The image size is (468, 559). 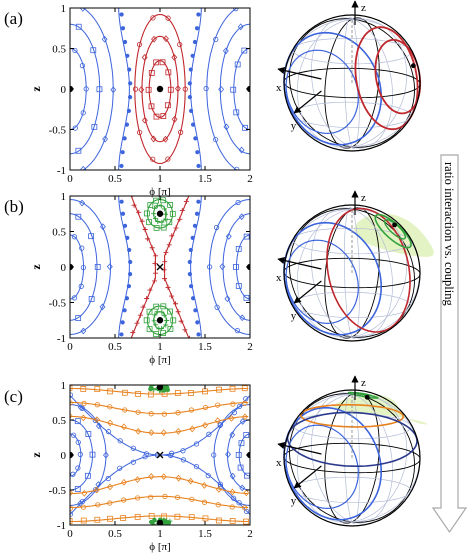 I want to click on z-axis-label: z, so click(x=363, y=198).